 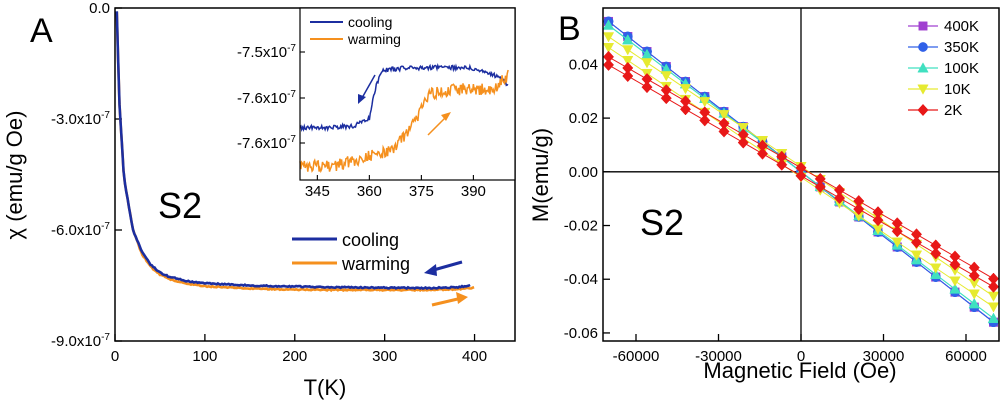 What do you see at coordinates (587, 199) in the screenshot?
I see `panel-b-y-ticks: 0.04 0.02 0.00 -0.02 -0.04 -0.06` at bounding box center [587, 199].